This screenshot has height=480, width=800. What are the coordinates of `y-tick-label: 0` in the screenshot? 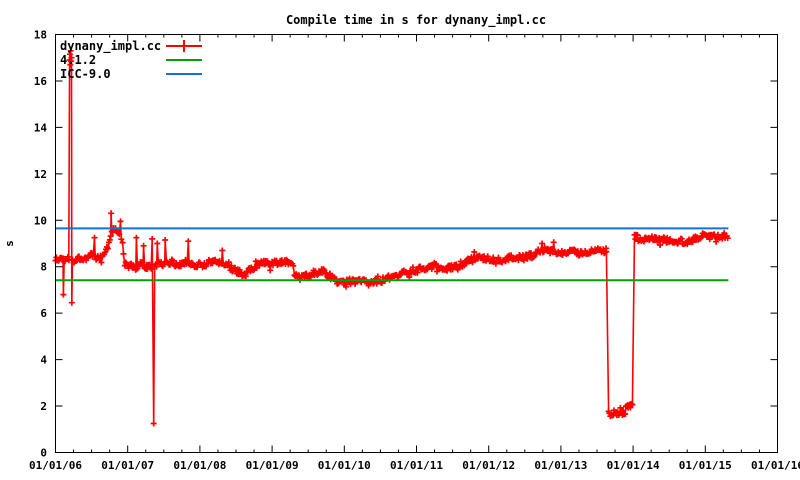 It's located at (43, 453).